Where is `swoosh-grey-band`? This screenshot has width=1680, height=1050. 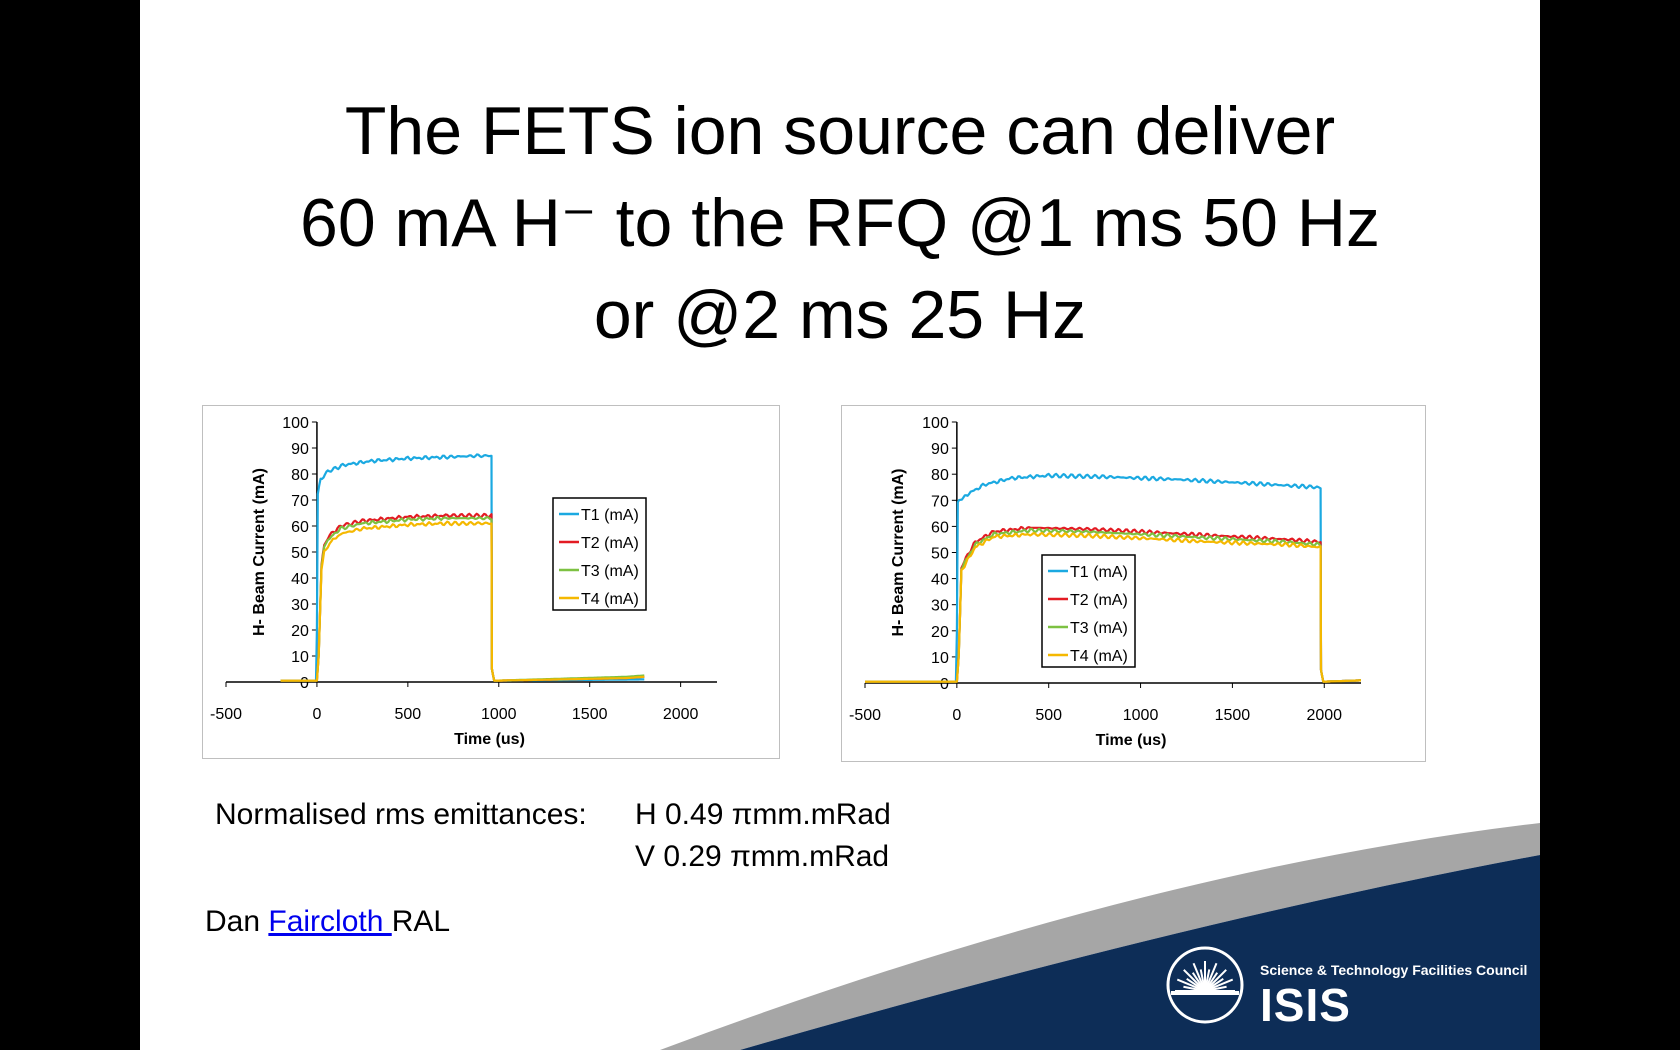 swoosh-grey-band is located at coordinates (1100, 936).